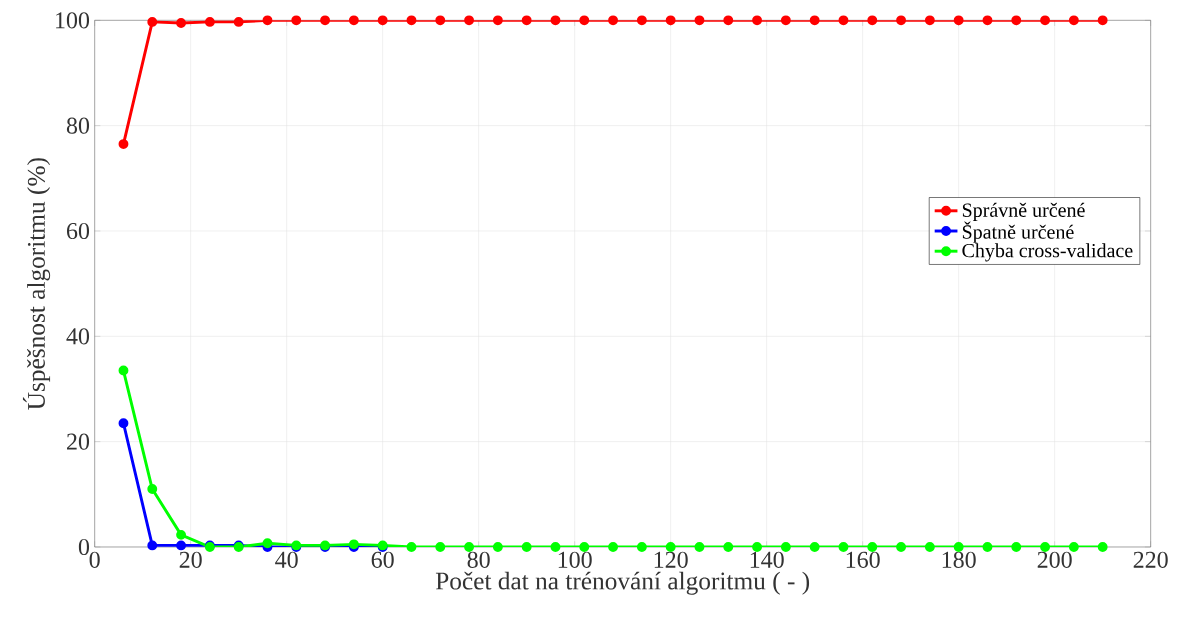  Describe the element at coordinates (478, 559) in the screenshot. I see `x-tick-label: 80` at that location.